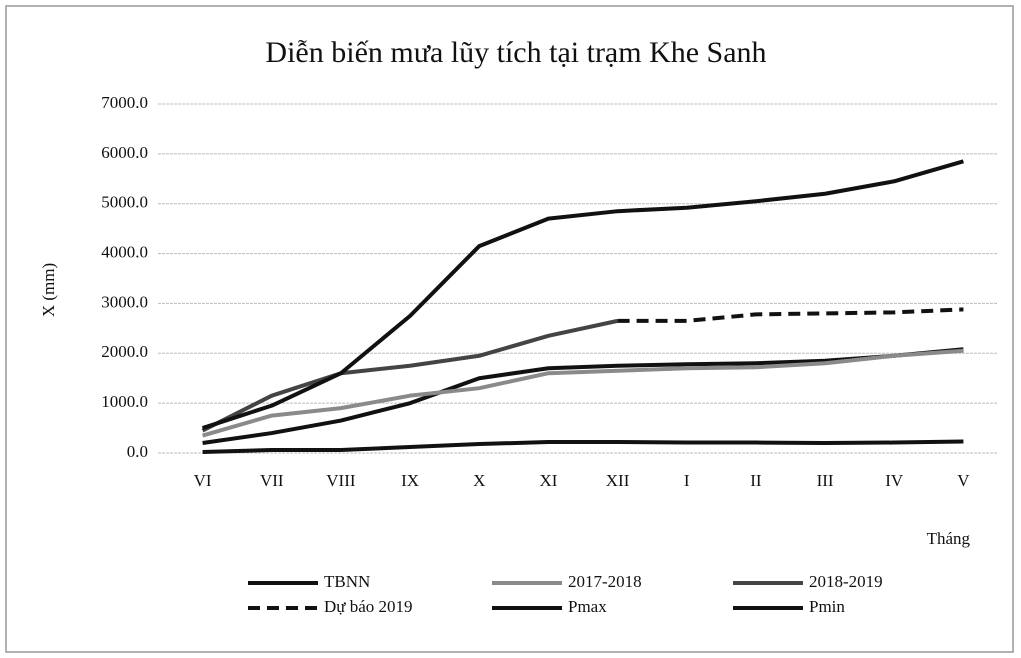  What do you see at coordinates (124, 301) in the screenshot?
I see `y-tick-label: 3000.0` at bounding box center [124, 301].